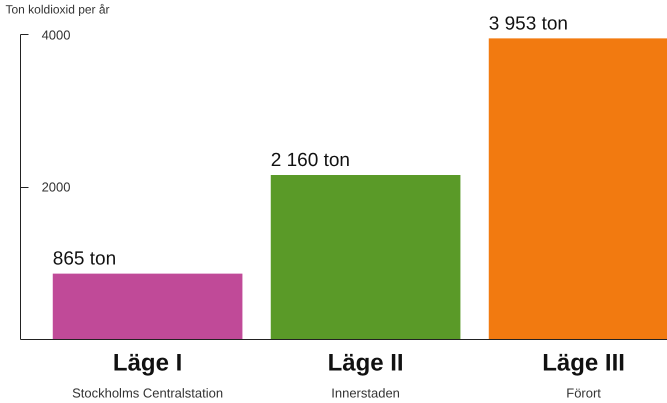  I want to click on category-label: Läge III Förort, so click(583, 375).